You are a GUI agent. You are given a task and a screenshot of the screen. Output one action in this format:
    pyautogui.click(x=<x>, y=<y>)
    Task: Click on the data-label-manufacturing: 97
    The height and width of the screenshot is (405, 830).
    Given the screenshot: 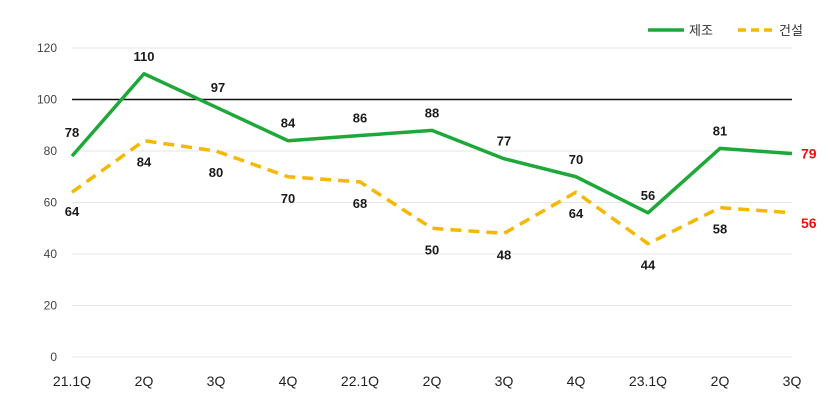 What is the action you would take?
    pyautogui.click(x=218, y=87)
    